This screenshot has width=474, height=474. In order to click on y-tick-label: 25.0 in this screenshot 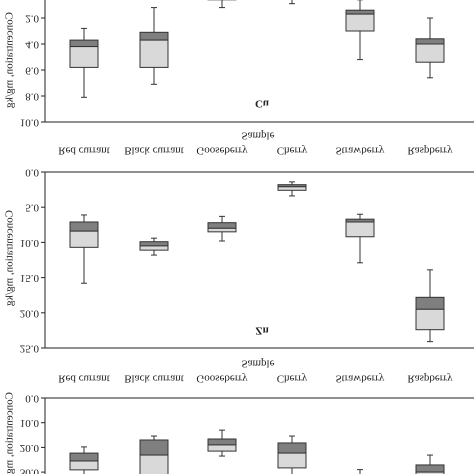, I will do `click(30, 348)`.